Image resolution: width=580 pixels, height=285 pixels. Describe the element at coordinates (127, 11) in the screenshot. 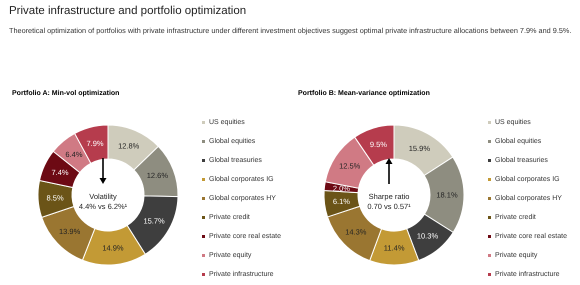

I see `text: Private infrastructure and portfolio optimization` at that location.